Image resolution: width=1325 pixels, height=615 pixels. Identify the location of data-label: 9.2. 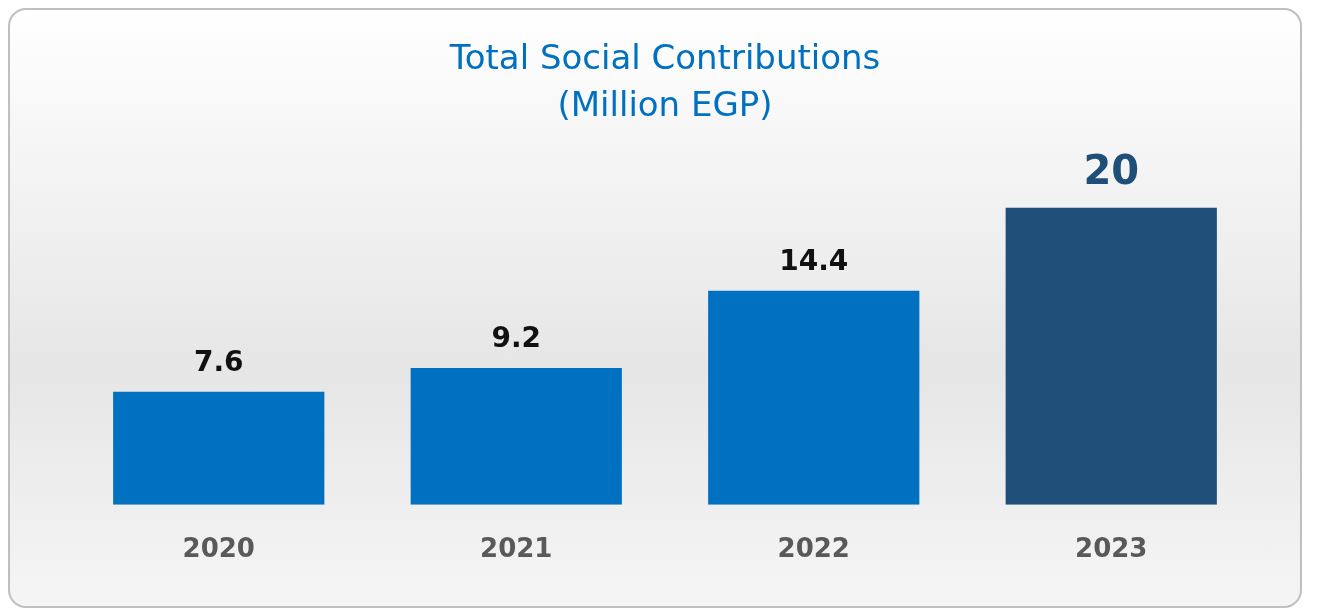
(516, 338).